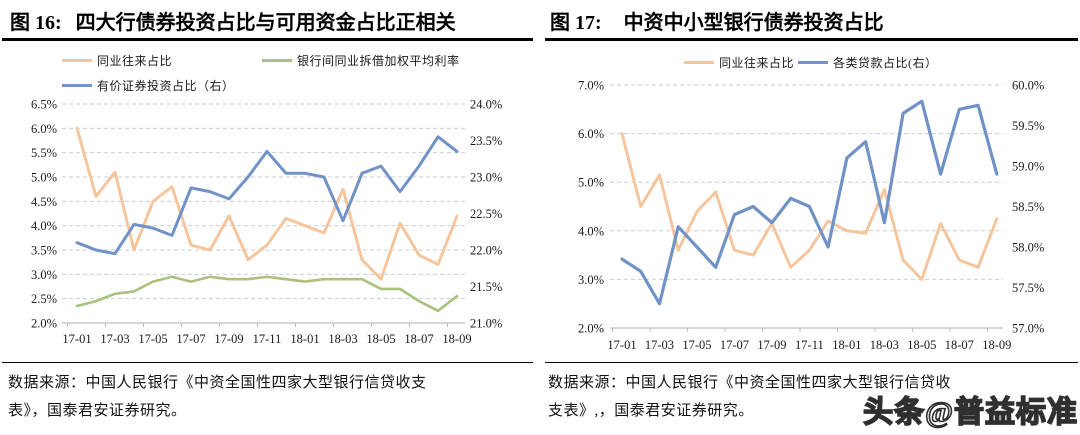 This screenshot has width=1080, height=435. What do you see at coordinates (970, 412) in the screenshot?
I see `watermark: 头条@普益标准` at bounding box center [970, 412].